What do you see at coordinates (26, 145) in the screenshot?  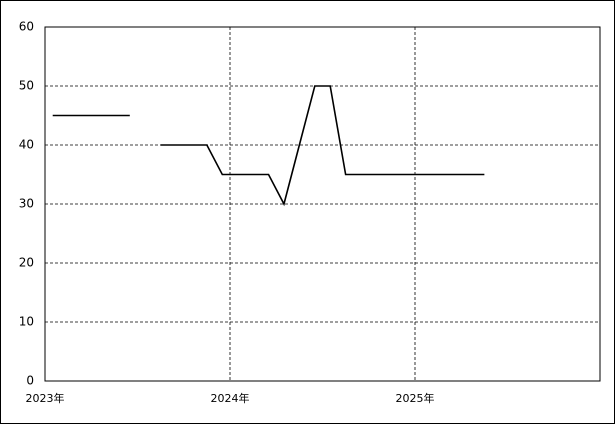 I see `y-tick-label: 40` at bounding box center [26, 145].